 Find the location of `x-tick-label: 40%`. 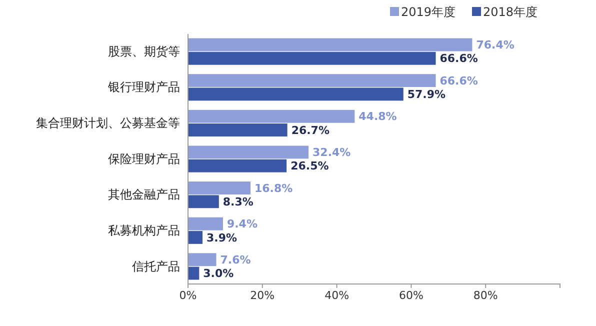

x-tick-label: 40% is located at coordinates (337, 295).